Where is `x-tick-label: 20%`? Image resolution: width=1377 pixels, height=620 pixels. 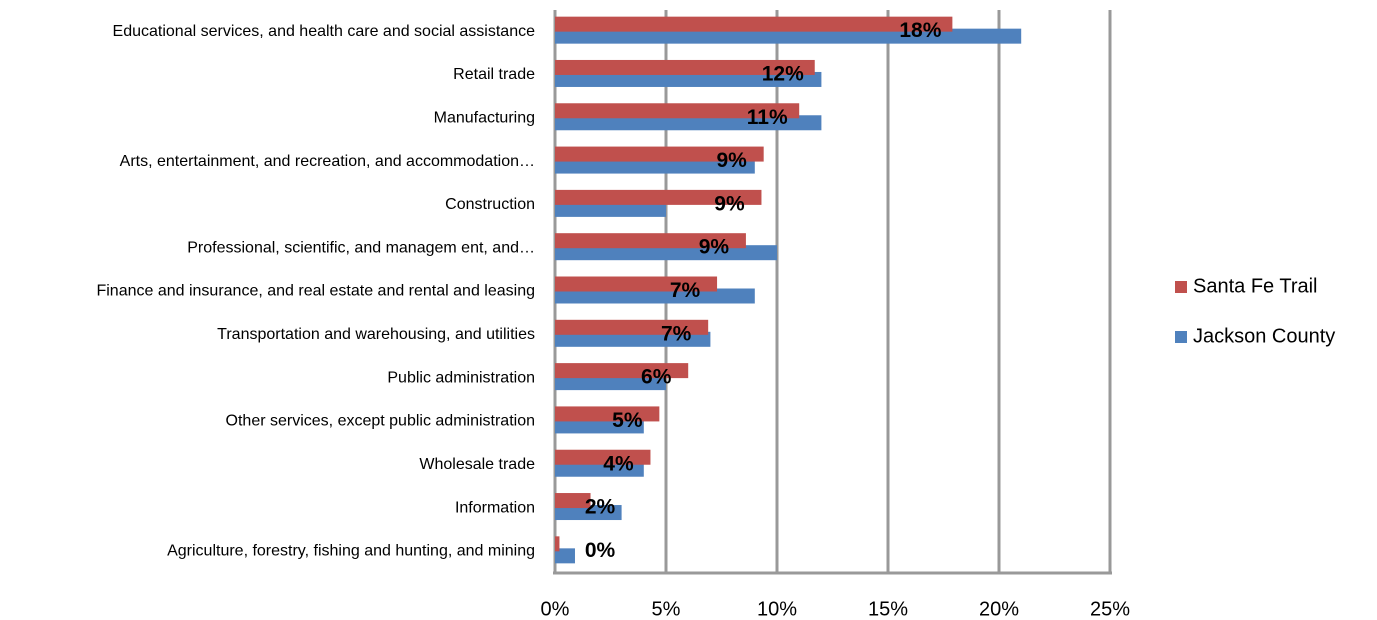 x-tick-label: 20% is located at coordinates (999, 609).